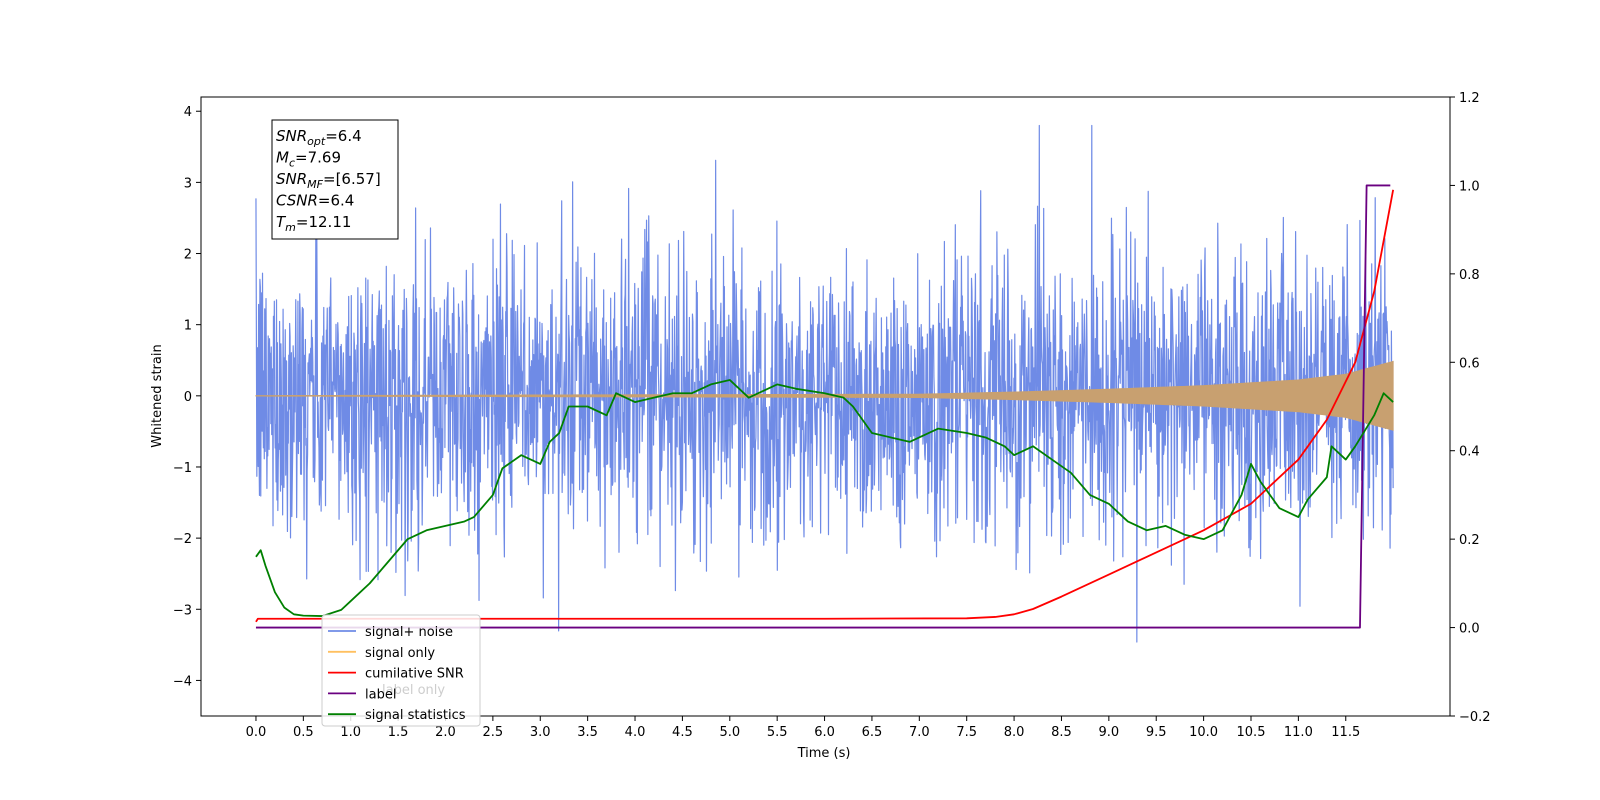  What do you see at coordinates (188, 112) in the screenshot?
I see `y-left-tick-label: 4` at bounding box center [188, 112].